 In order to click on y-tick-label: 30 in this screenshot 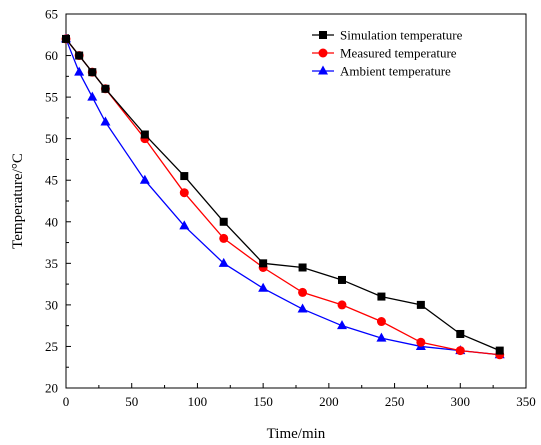, I will do `click(51, 304)`.